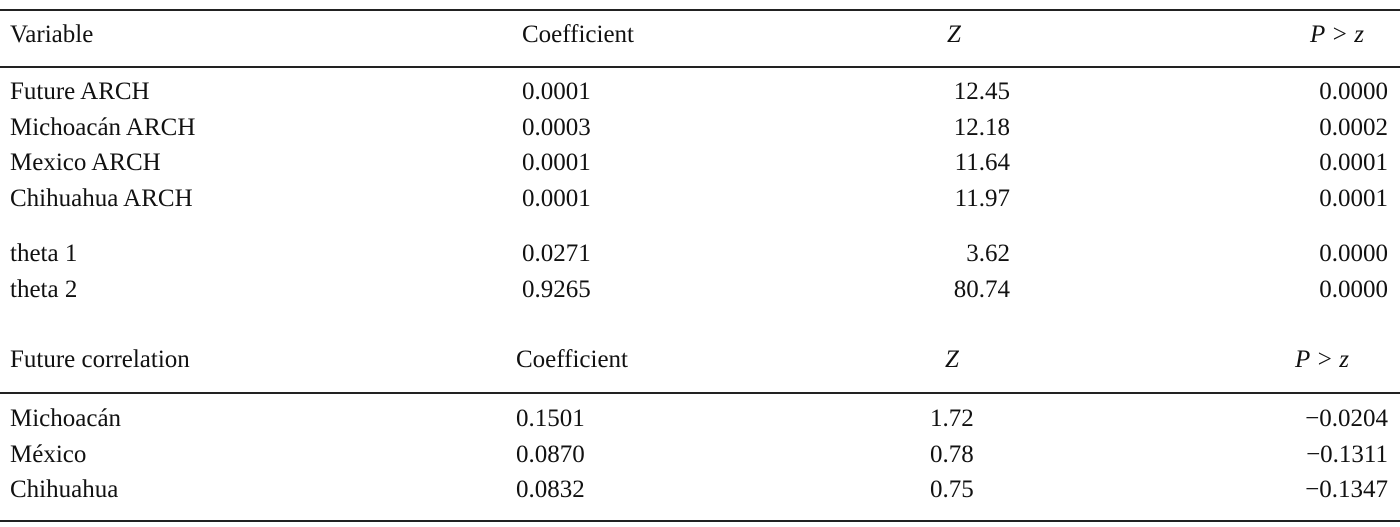  Describe the element at coordinates (556, 127) in the screenshot. I see `table-cell: 0.0003` at that location.